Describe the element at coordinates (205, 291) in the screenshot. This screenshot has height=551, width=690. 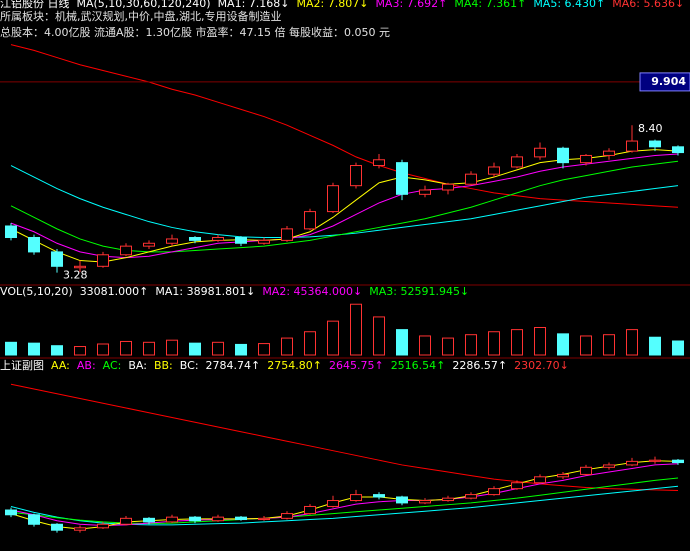
I see `legend-item: MA1: 38981.801↓` at that location.